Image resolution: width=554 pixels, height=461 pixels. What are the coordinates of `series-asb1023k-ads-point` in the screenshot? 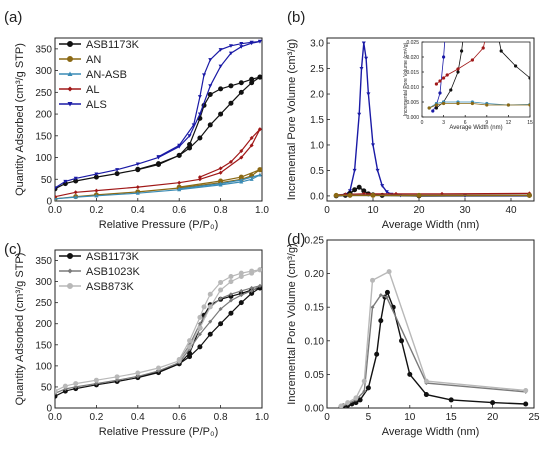 It's located at (199, 334).